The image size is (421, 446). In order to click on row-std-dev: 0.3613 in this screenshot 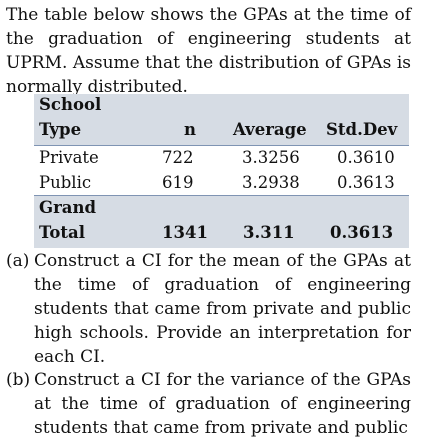, I will do `click(366, 182)`.